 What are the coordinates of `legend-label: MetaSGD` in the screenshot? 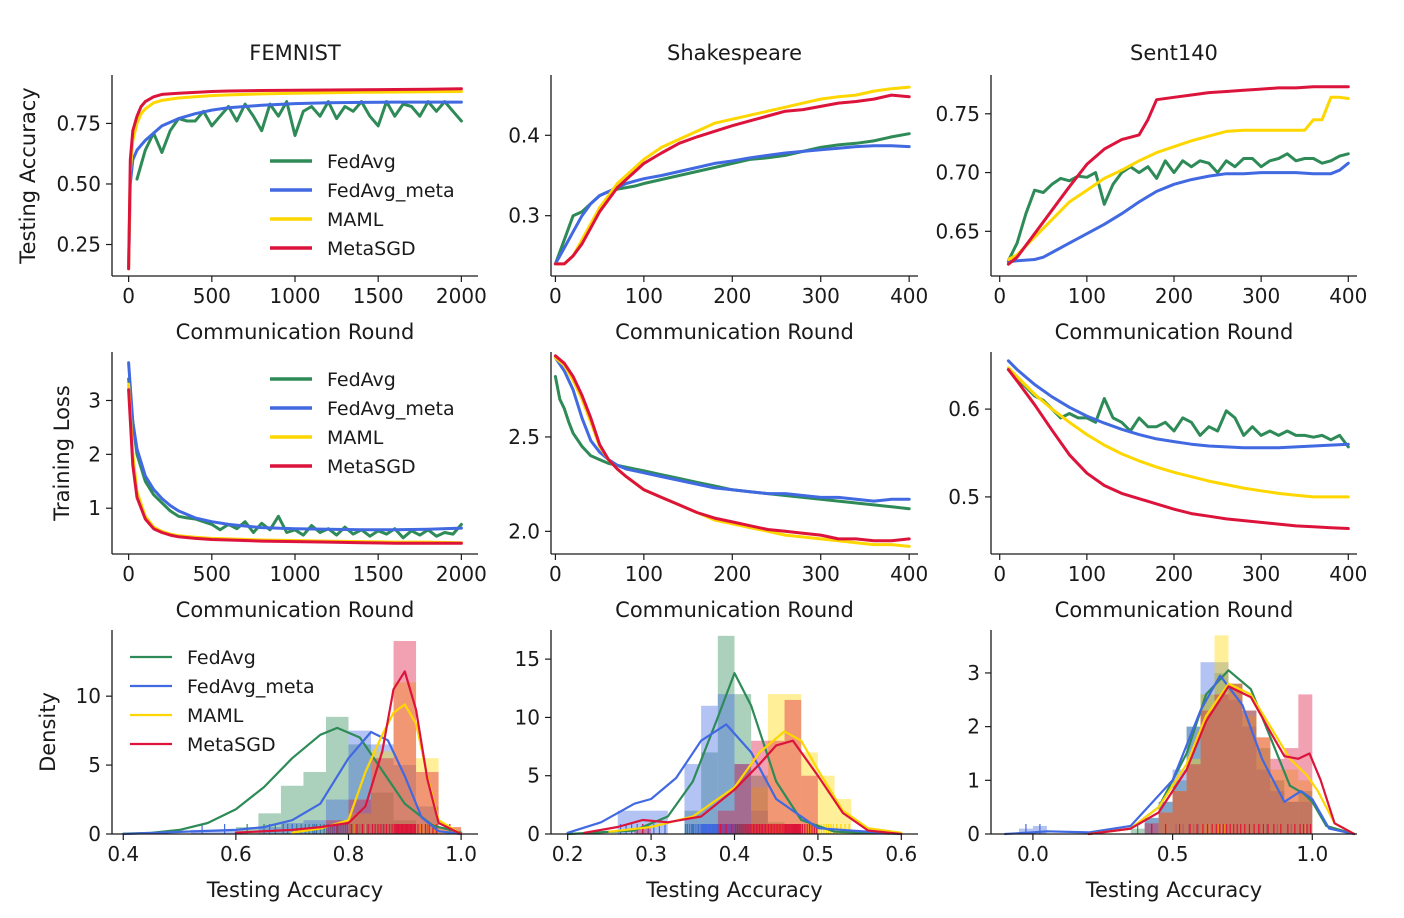 It's located at (371, 467).